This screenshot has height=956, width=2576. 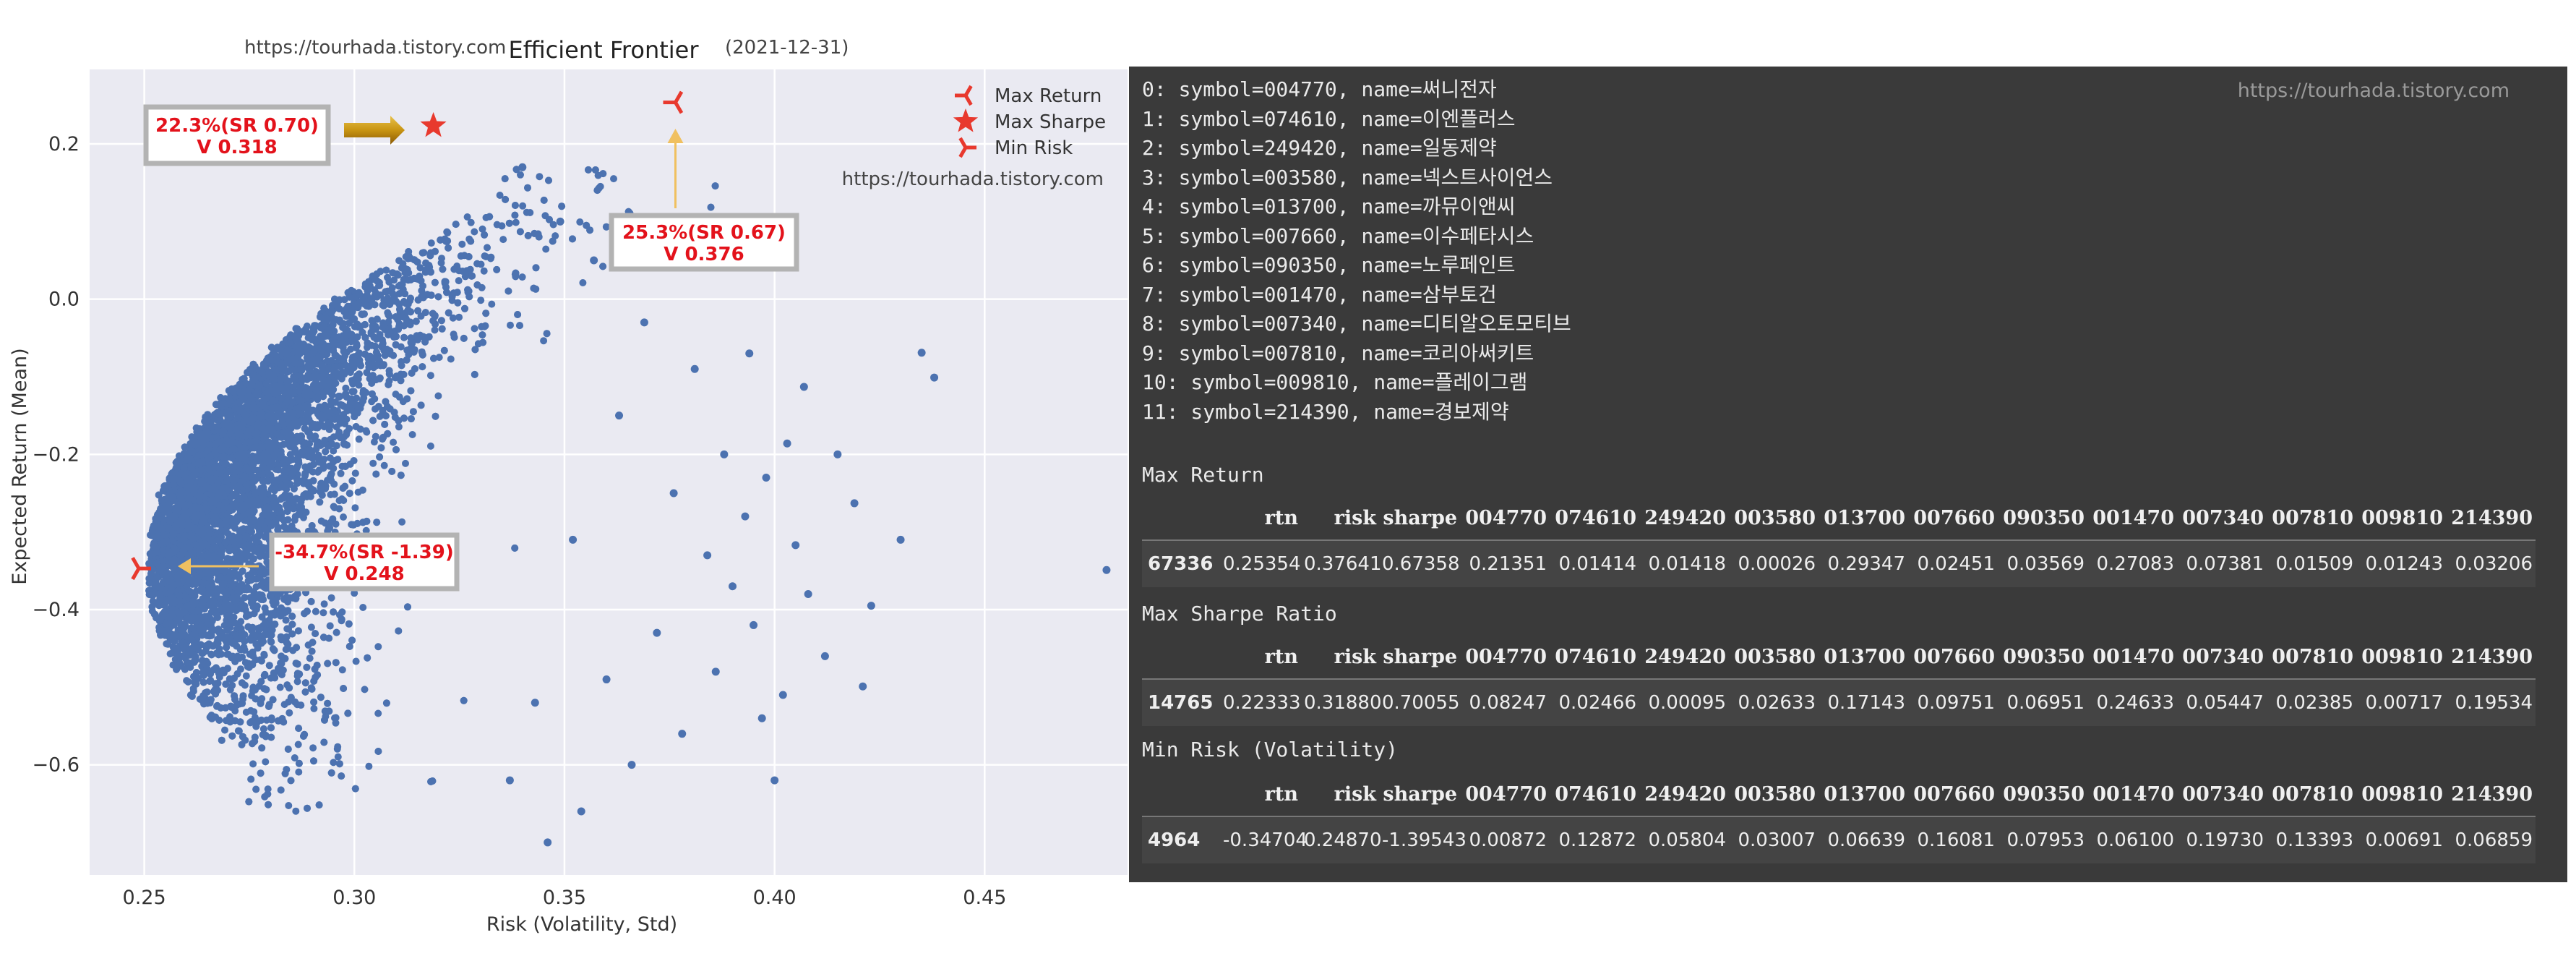 What do you see at coordinates (375, 48) in the screenshot?
I see `chart-watermark-top: https://tourhada.tistory.com` at bounding box center [375, 48].